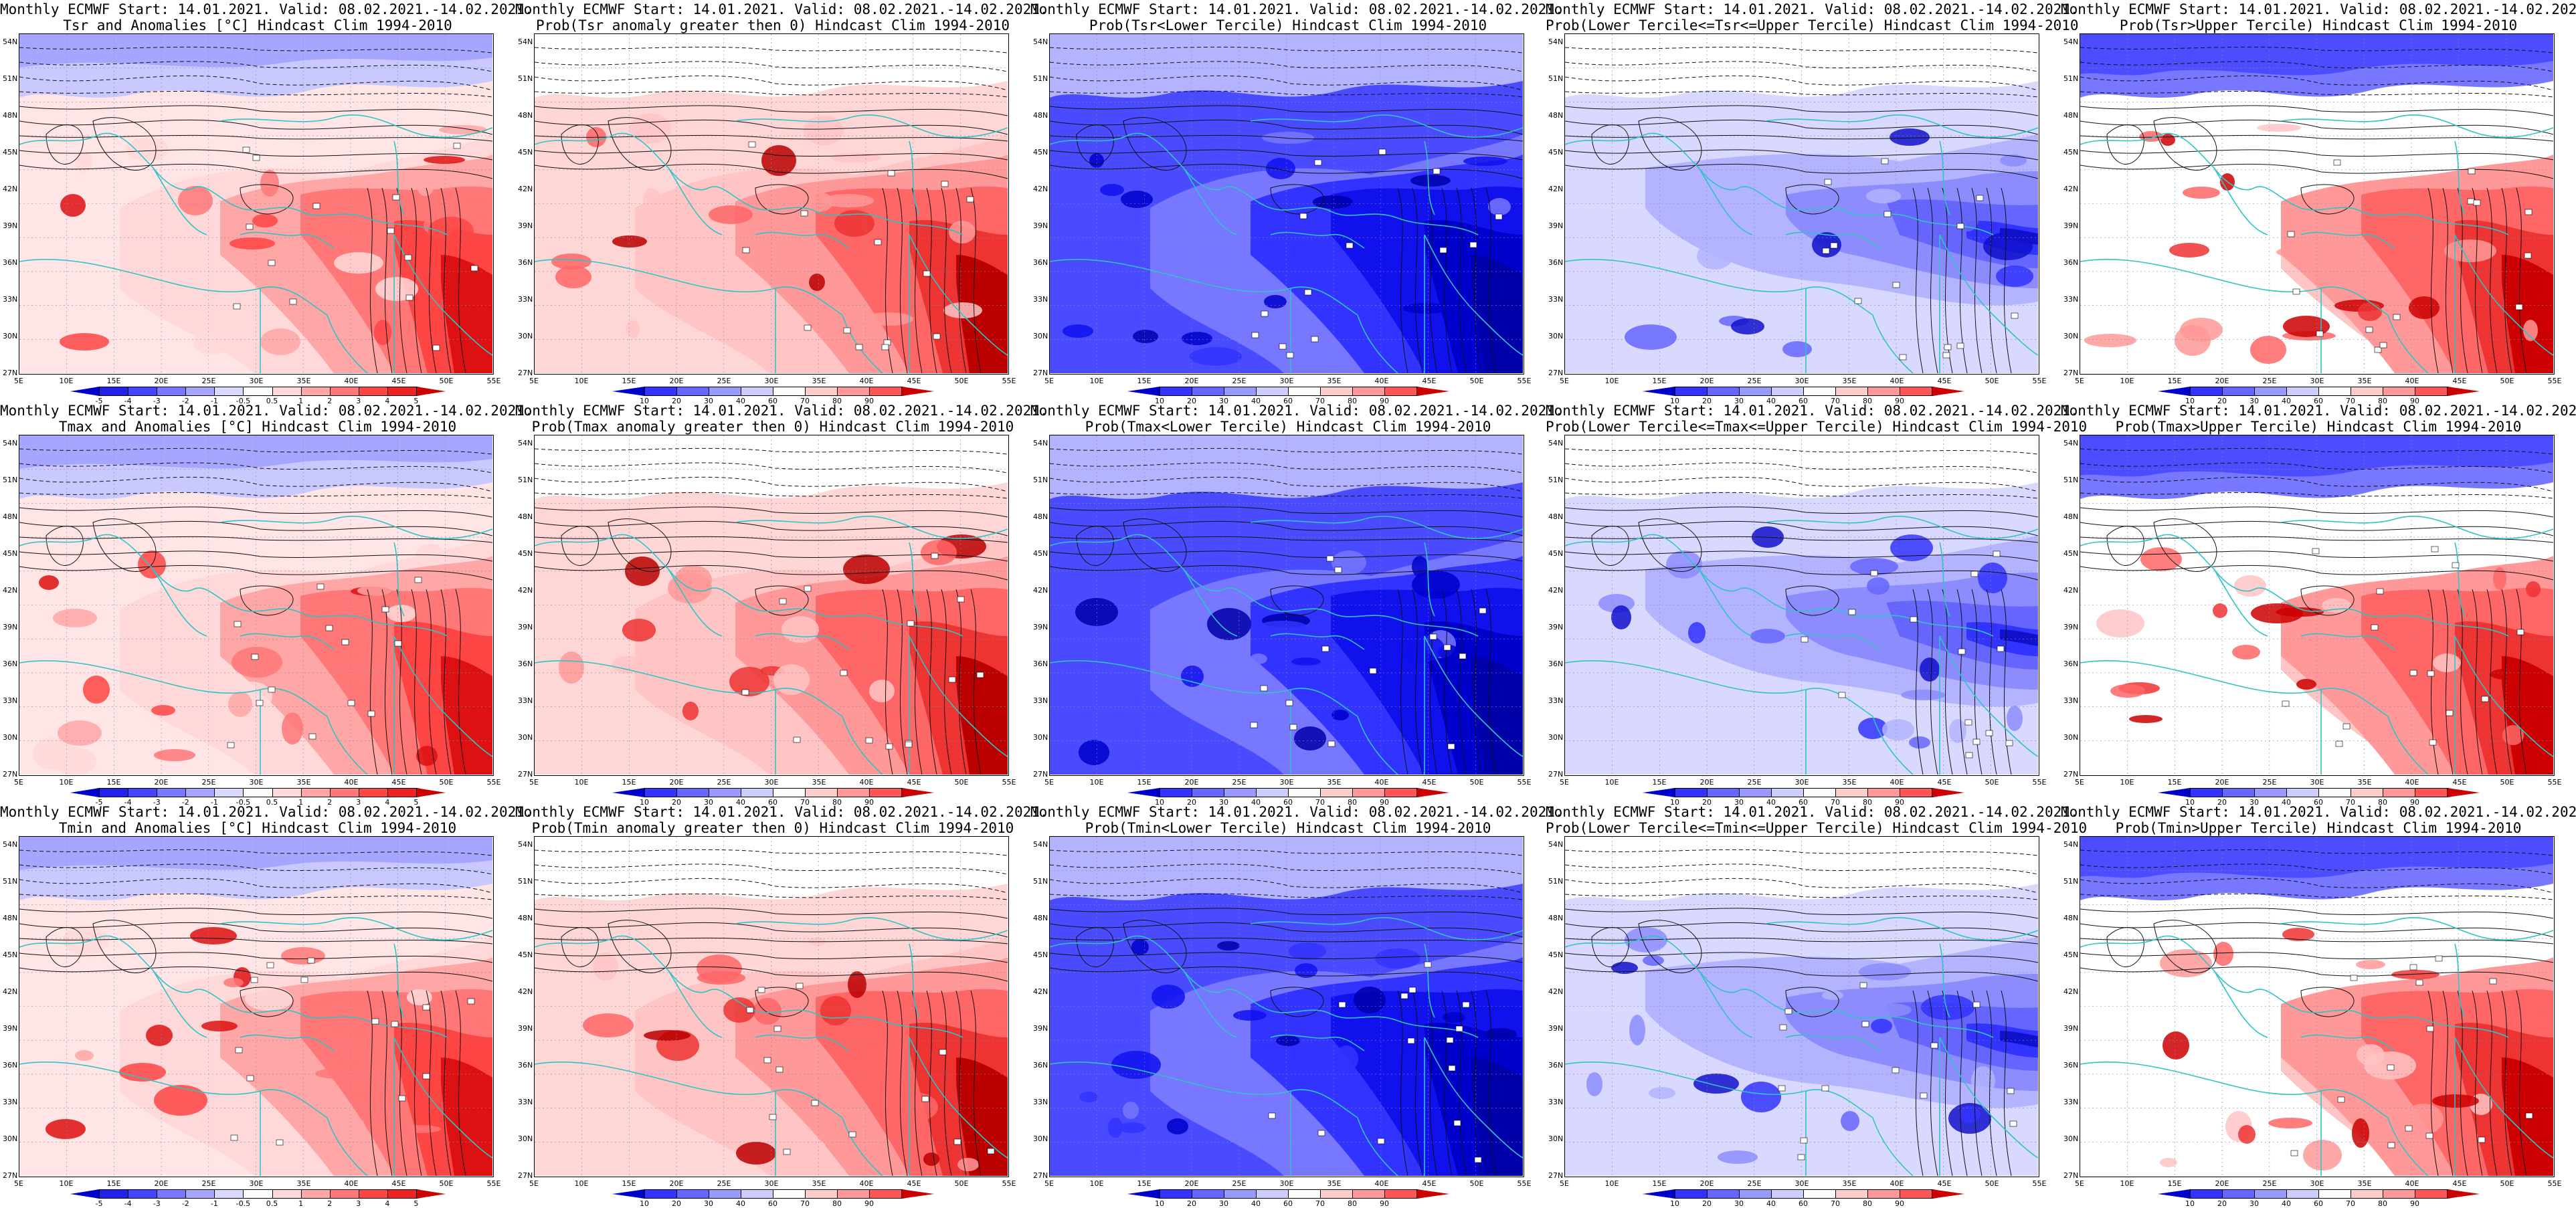  What do you see at coordinates (676, 802) in the screenshot?
I see `colorbar-tick-label: 20` at bounding box center [676, 802].